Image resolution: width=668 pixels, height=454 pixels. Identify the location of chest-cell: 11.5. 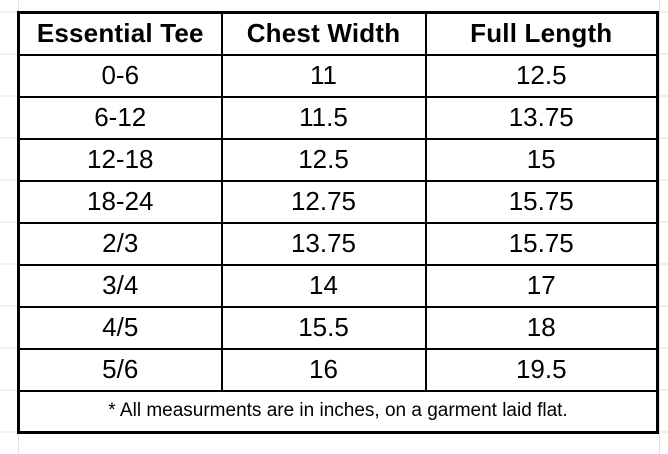
(323, 117).